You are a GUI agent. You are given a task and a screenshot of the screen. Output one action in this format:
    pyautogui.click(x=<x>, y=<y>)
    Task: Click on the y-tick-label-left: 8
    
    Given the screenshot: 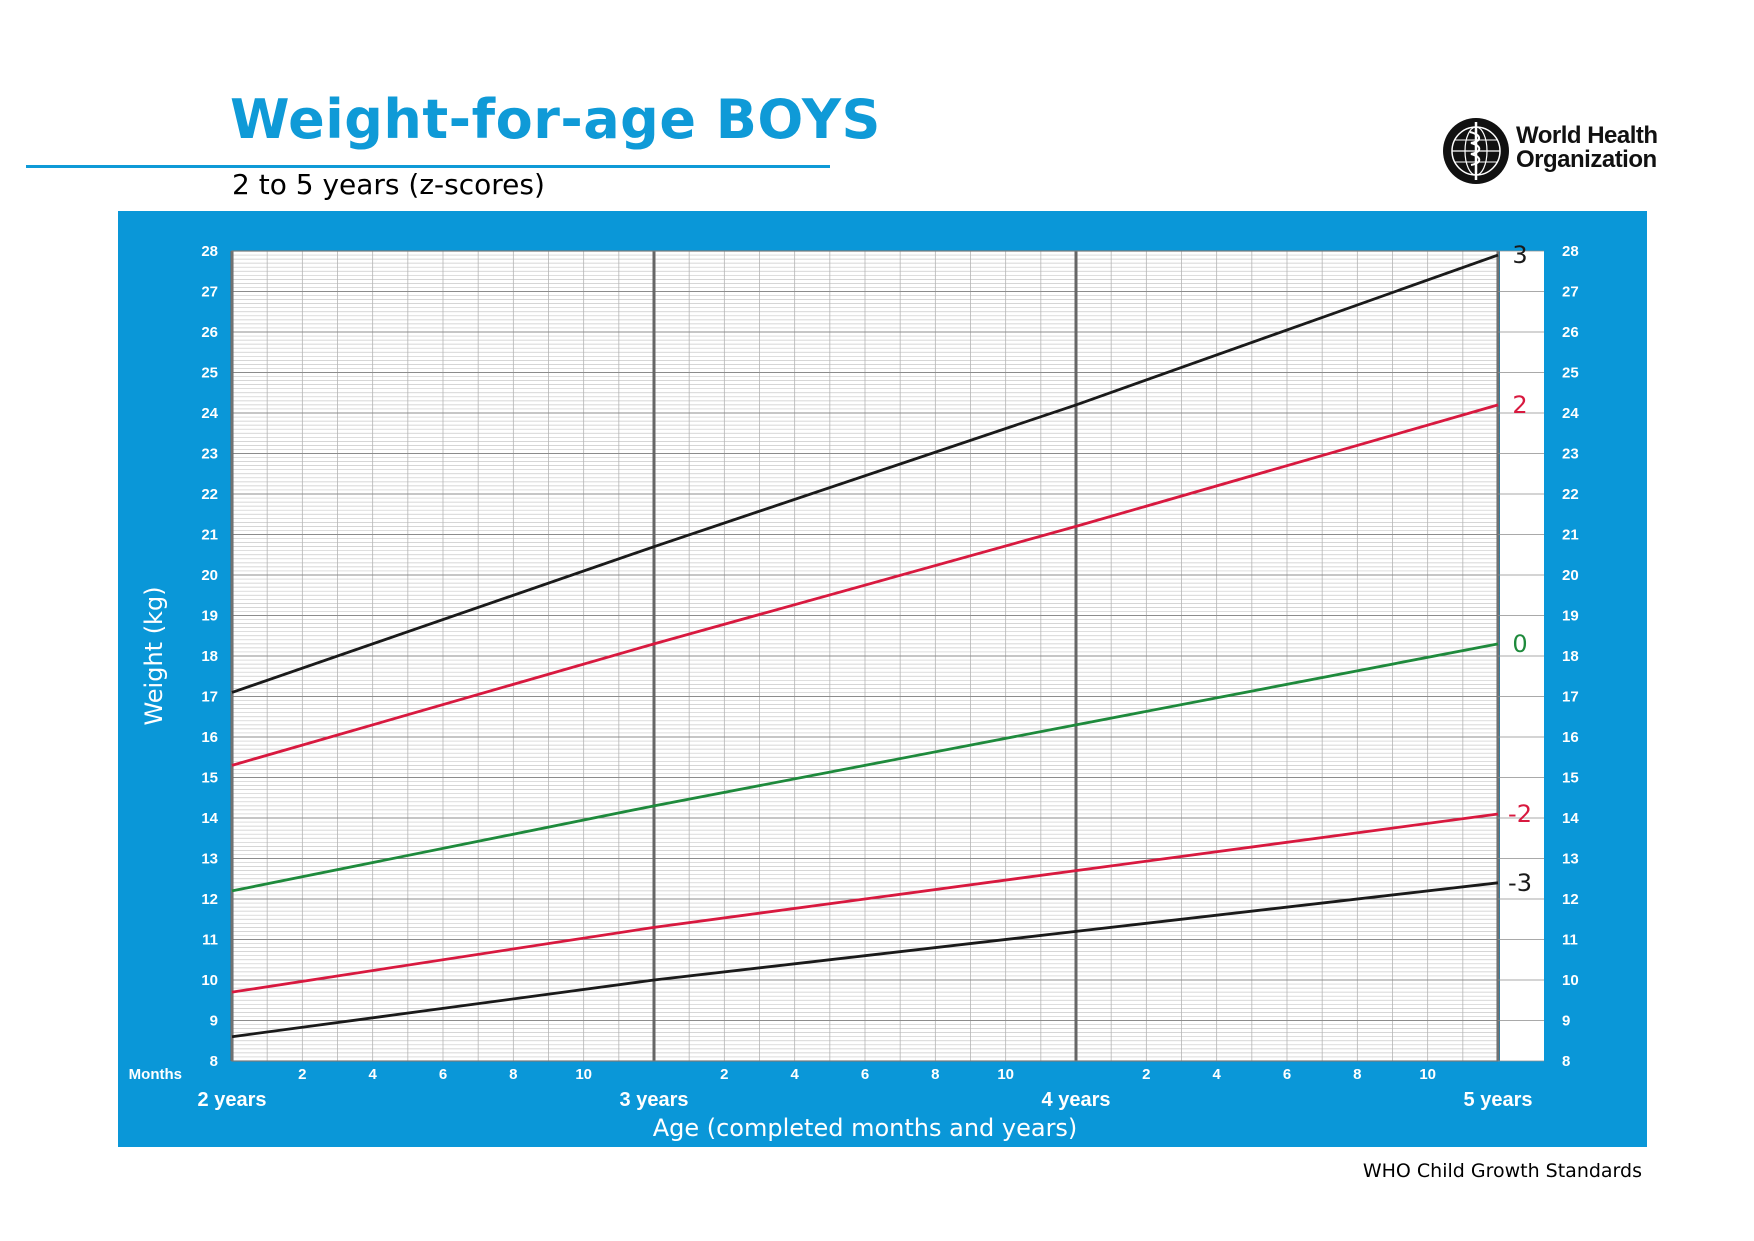 What is the action you would take?
    pyautogui.click(x=214, y=1061)
    